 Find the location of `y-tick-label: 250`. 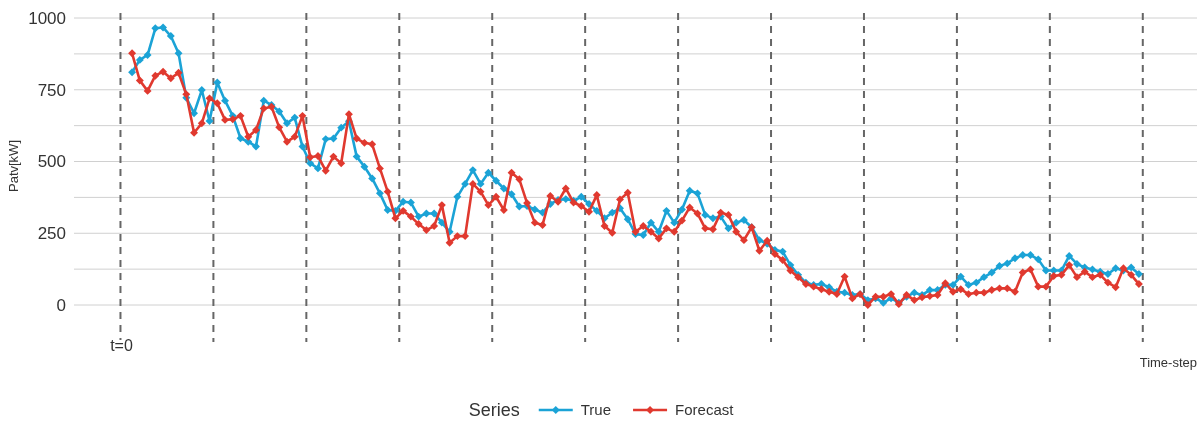

y-tick-label: 250 is located at coordinates (51, 234).